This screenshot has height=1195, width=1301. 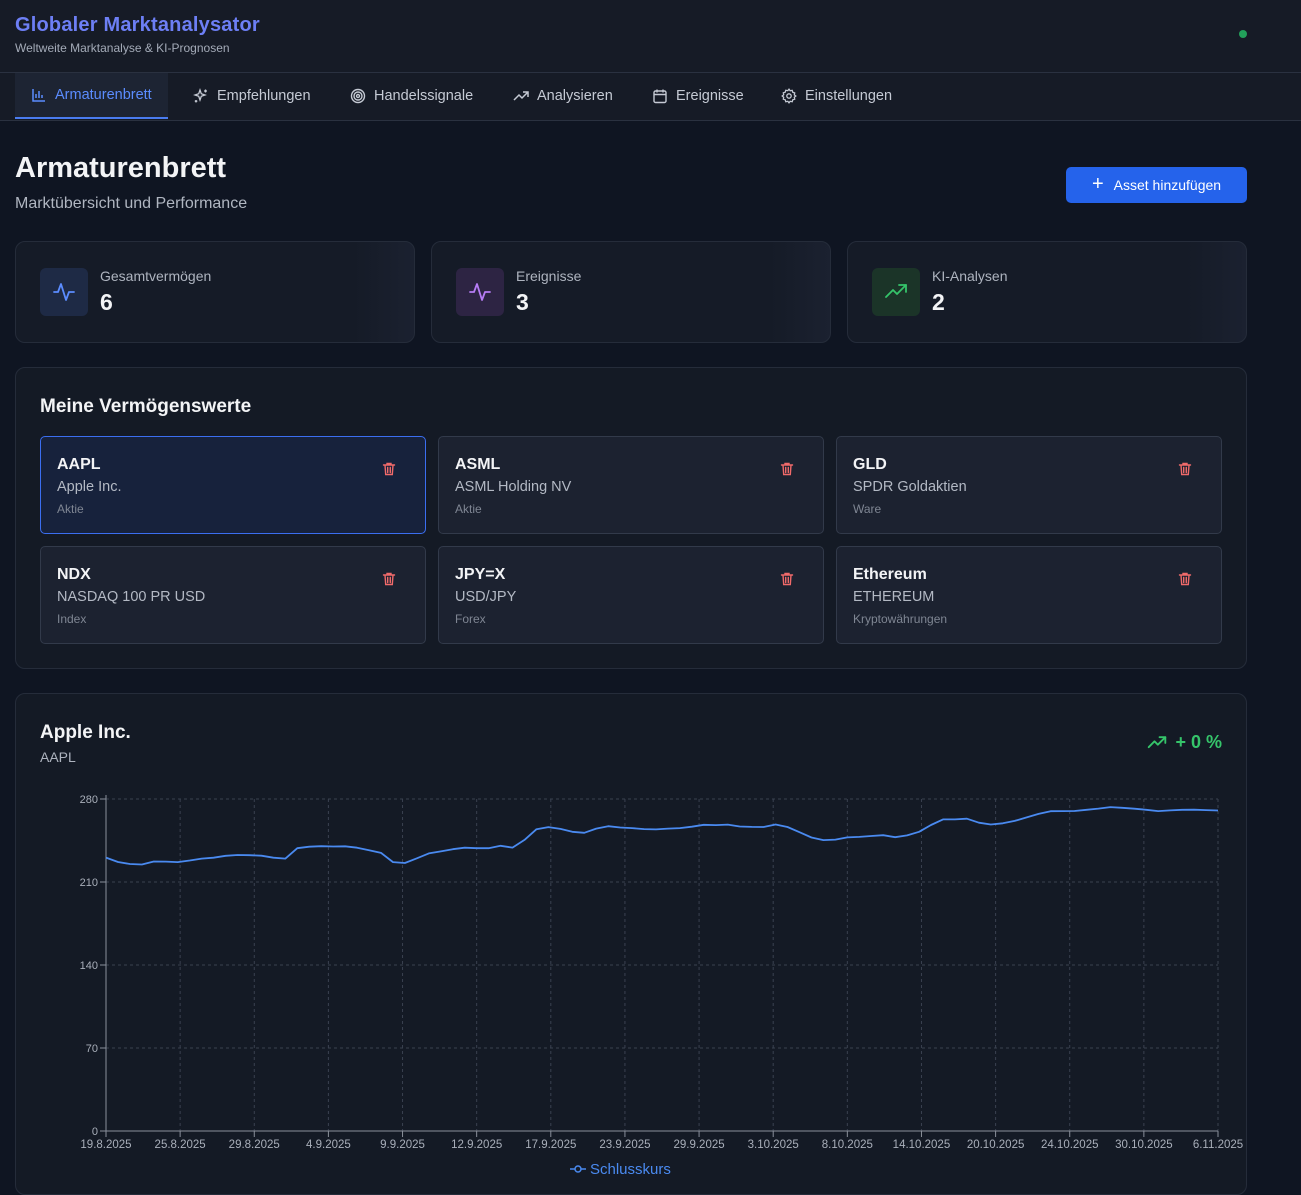 What do you see at coordinates (402, 1145) in the screenshot?
I see `x-tick-label: 9.9.2025` at bounding box center [402, 1145].